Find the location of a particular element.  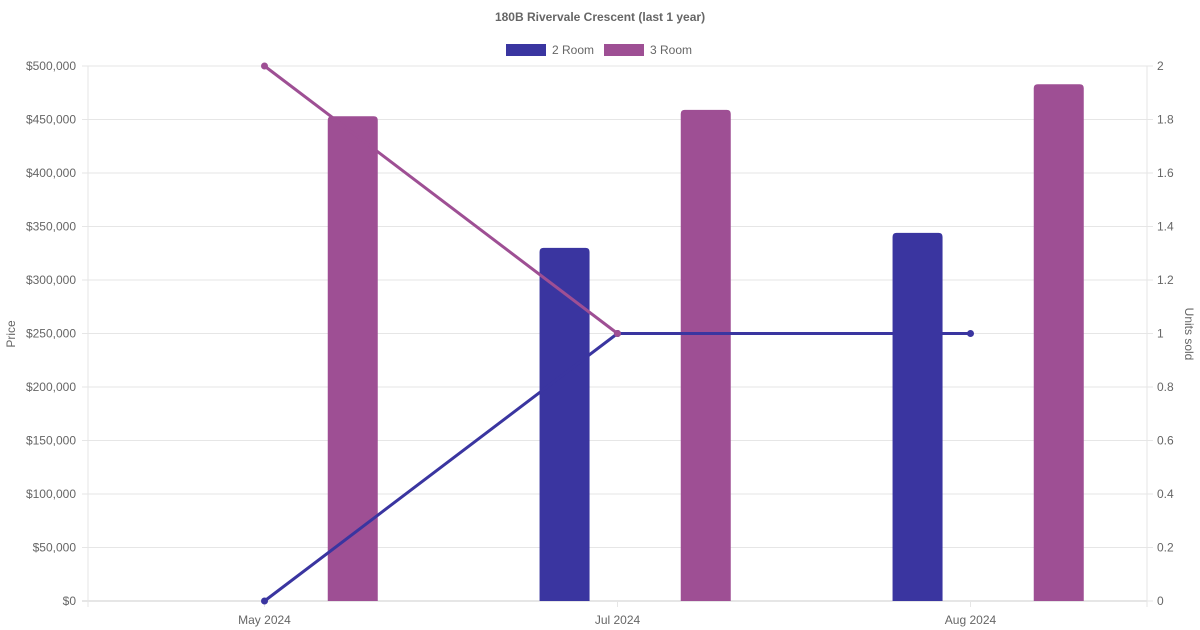

y-right-axis-title: Units sold is located at coordinates (1189, 334).